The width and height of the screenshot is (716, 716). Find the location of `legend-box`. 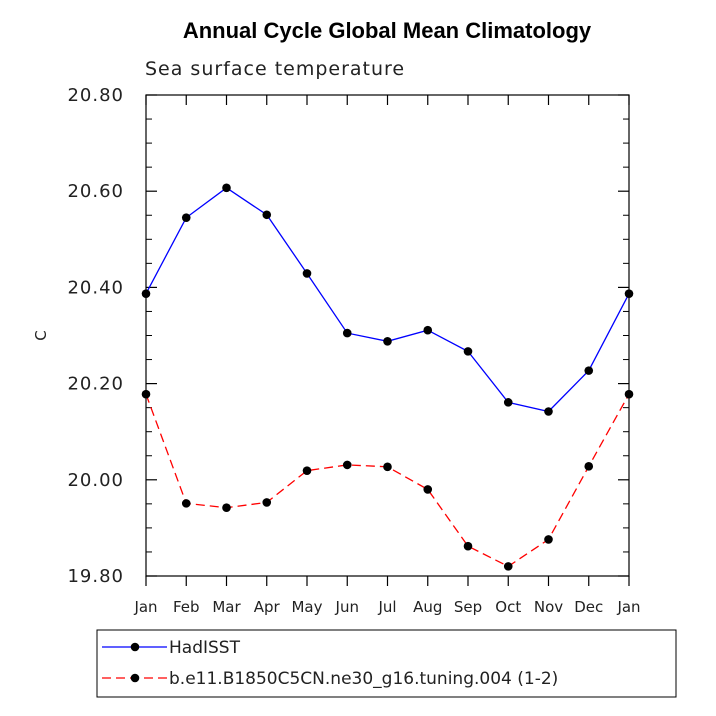

legend-box is located at coordinates (386, 663).